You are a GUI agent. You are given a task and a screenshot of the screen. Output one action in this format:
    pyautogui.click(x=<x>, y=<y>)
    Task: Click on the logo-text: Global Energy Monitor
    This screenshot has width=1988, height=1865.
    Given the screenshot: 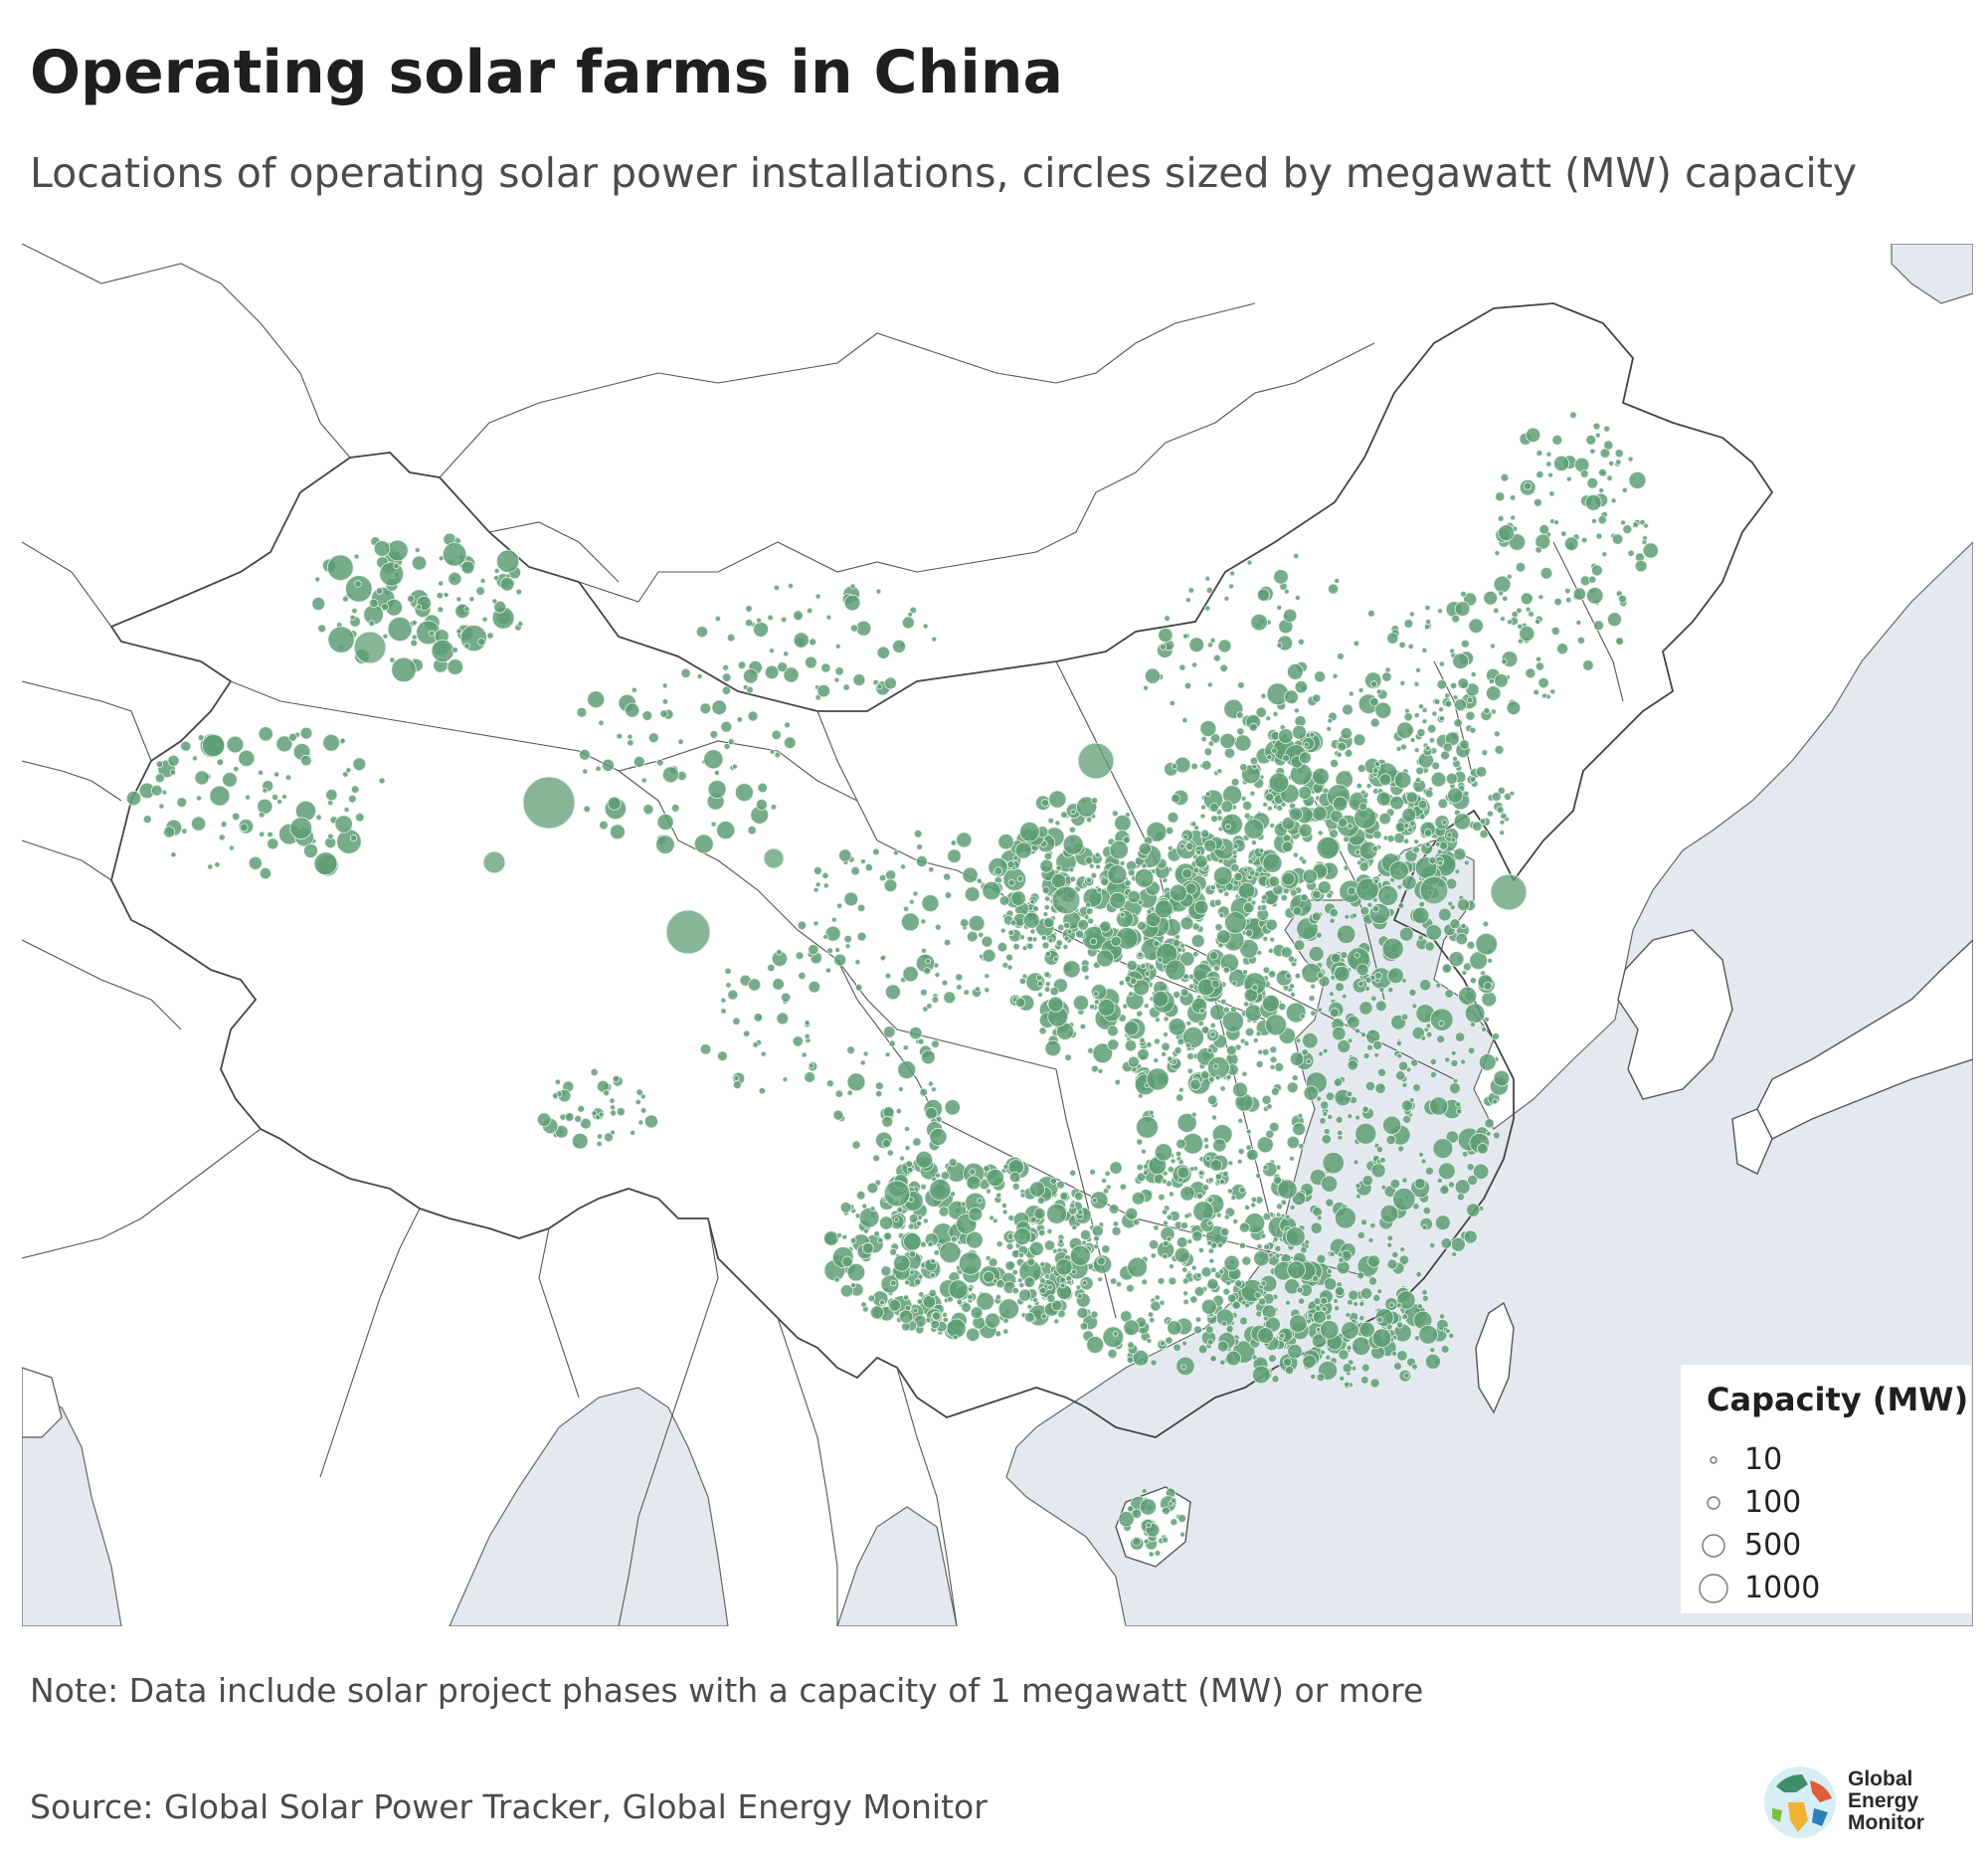 What is the action you would take?
    pyautogui.click(x=1886, y=1801)
    